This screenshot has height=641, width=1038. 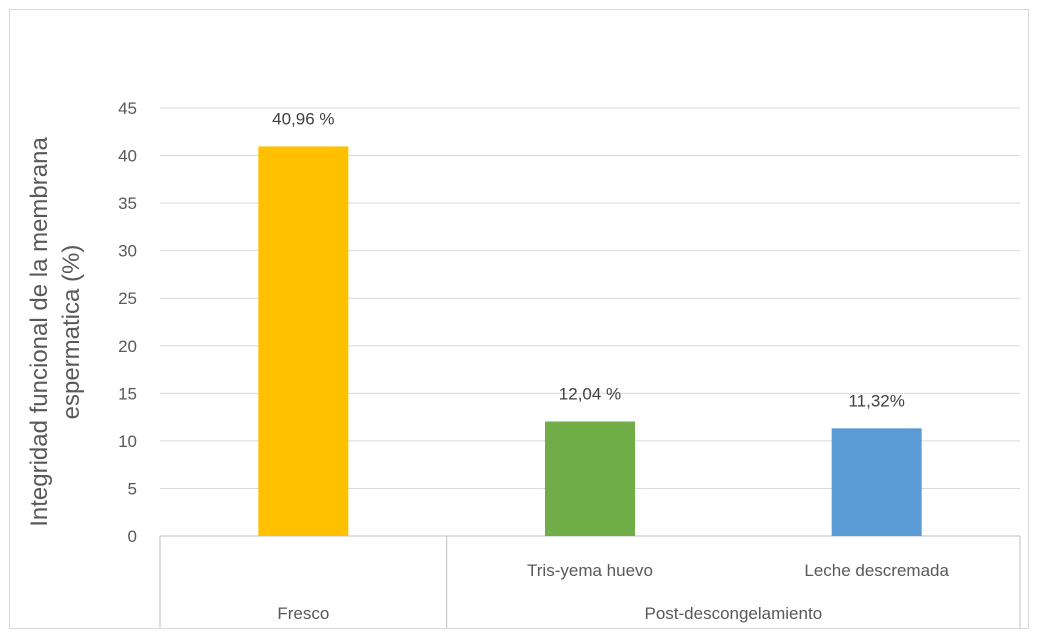 I want to click on group-label: Post-descongelamiento, so click(x=733, y=613).